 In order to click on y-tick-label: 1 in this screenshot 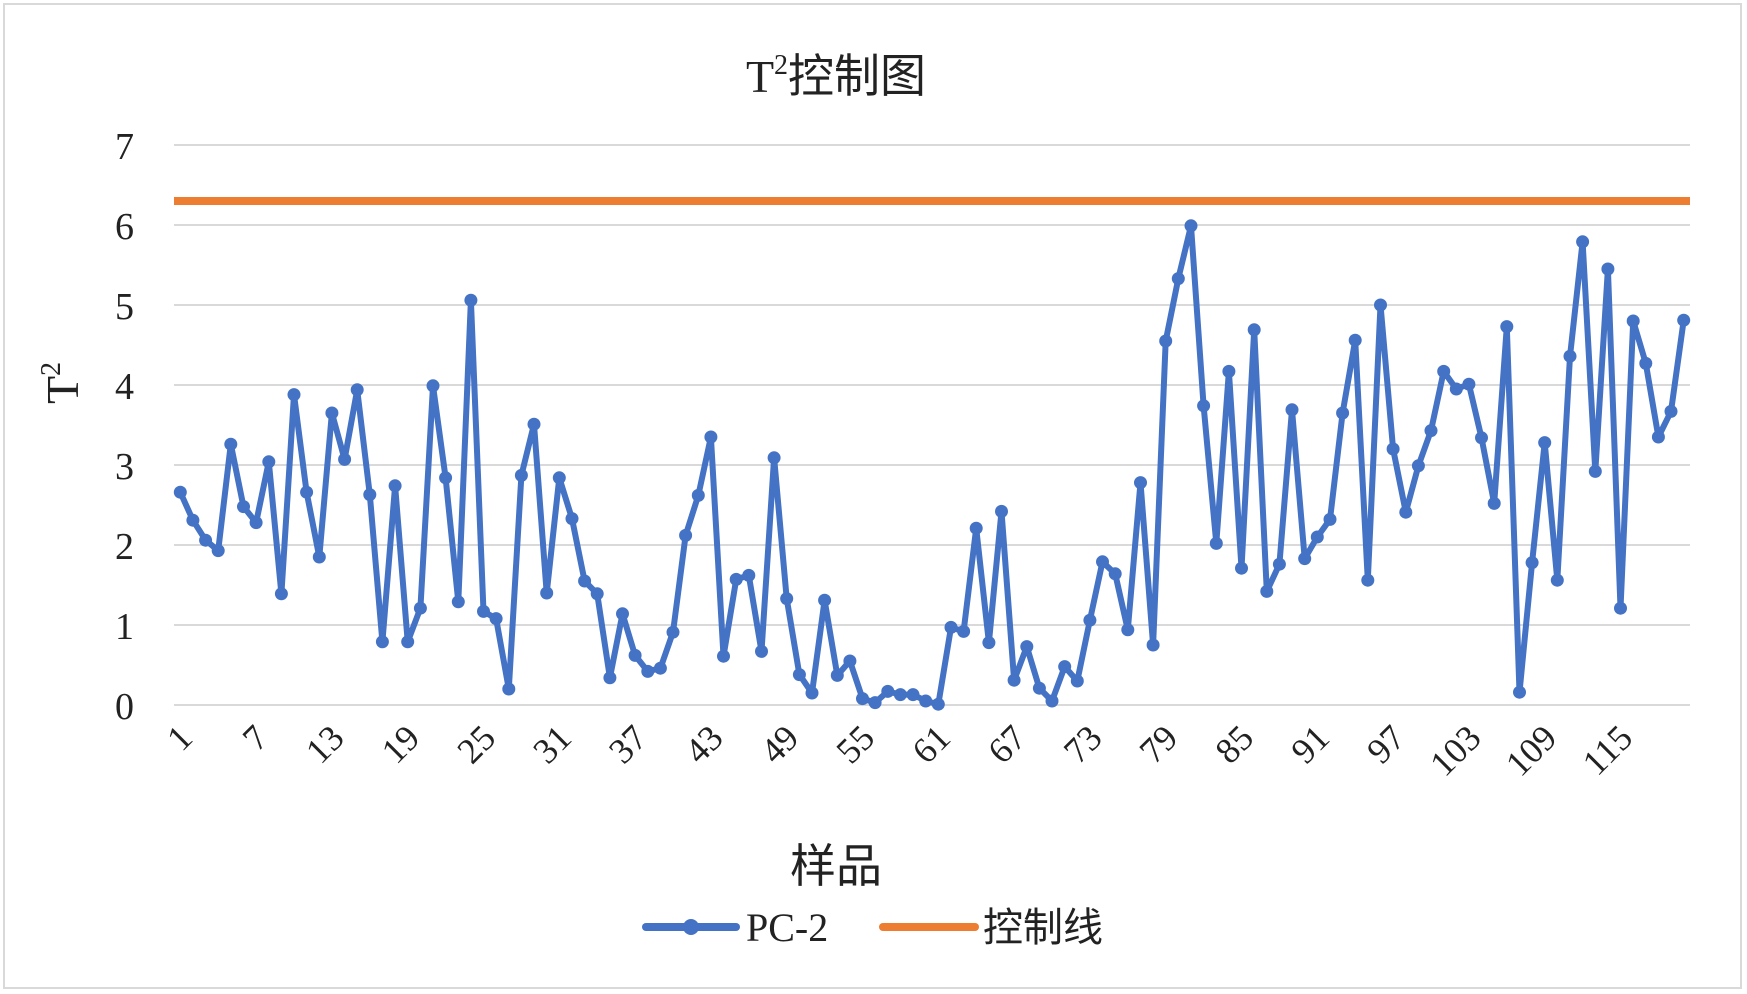, I will do `click(124, 627)`.